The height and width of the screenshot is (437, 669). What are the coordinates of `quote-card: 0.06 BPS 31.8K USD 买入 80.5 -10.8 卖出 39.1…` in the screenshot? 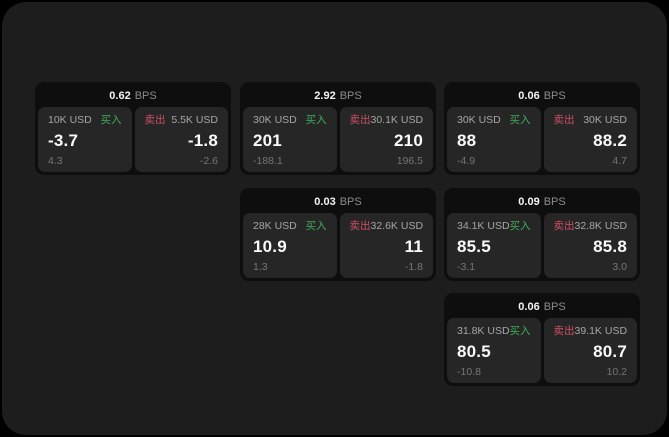 It's located at (542, 339).